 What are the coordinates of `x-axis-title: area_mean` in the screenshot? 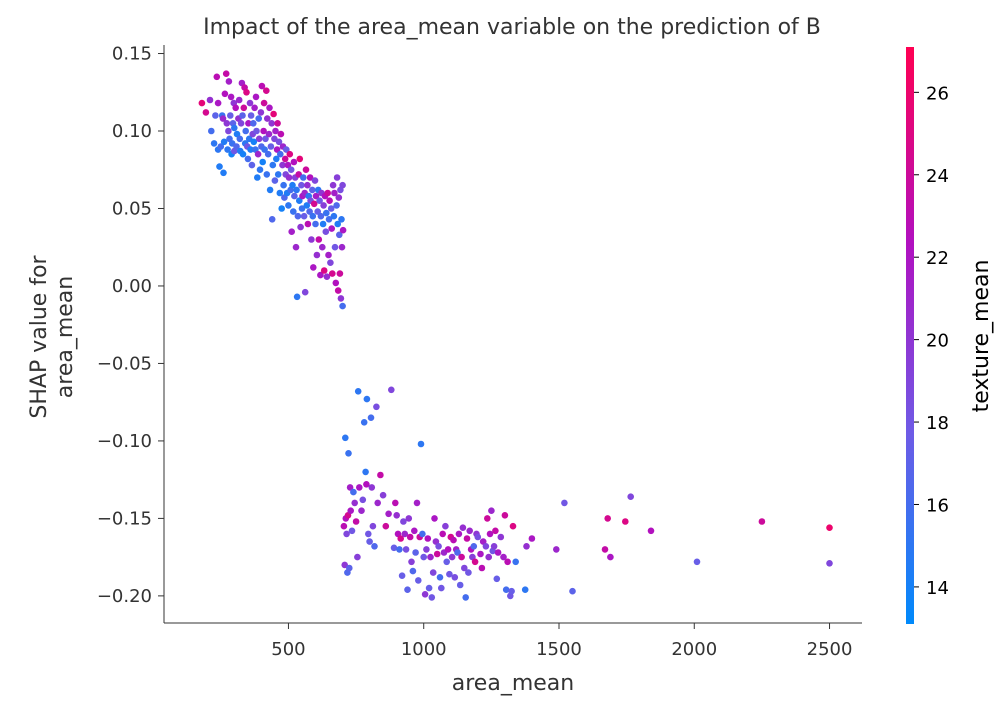 It's located at (513, 683).